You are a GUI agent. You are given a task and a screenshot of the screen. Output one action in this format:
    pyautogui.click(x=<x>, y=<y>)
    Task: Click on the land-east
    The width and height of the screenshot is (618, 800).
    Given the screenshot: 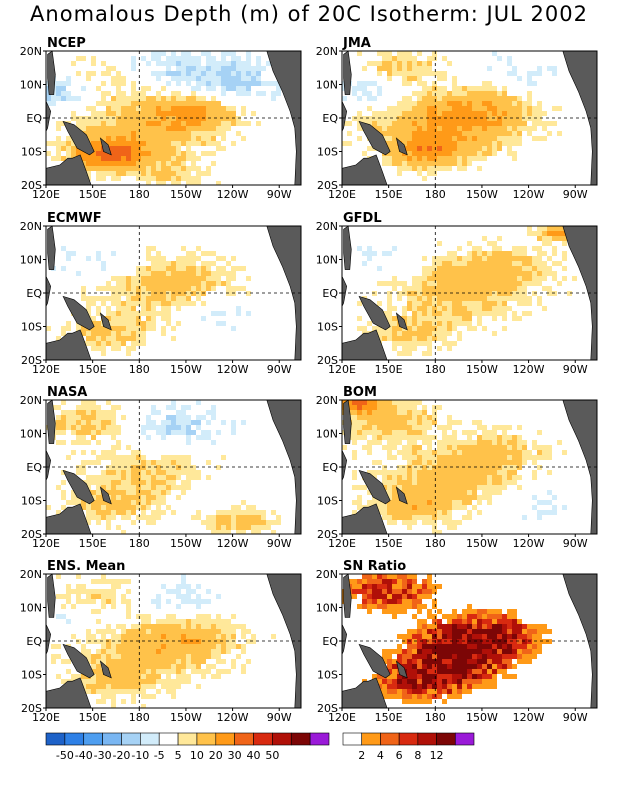 What is the action you would take?
    pyautogui.click(x=283, y=118)
    